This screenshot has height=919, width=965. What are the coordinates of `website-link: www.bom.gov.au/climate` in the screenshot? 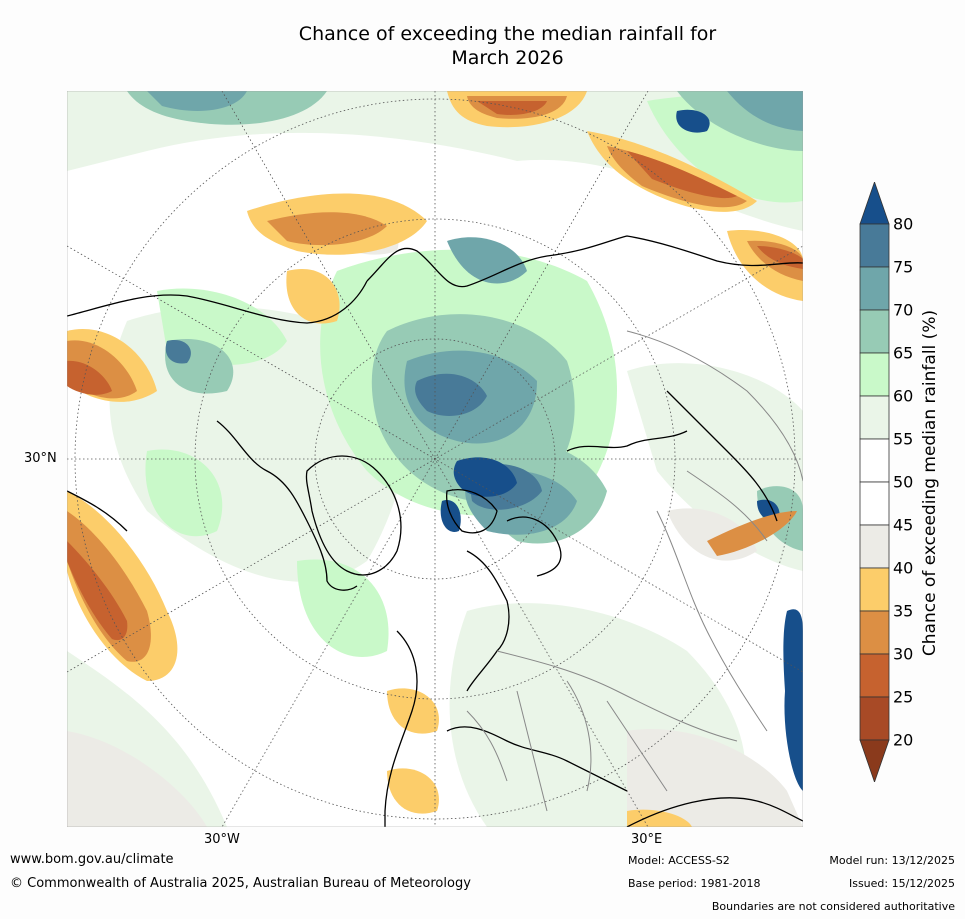 It's located at (92, 859).